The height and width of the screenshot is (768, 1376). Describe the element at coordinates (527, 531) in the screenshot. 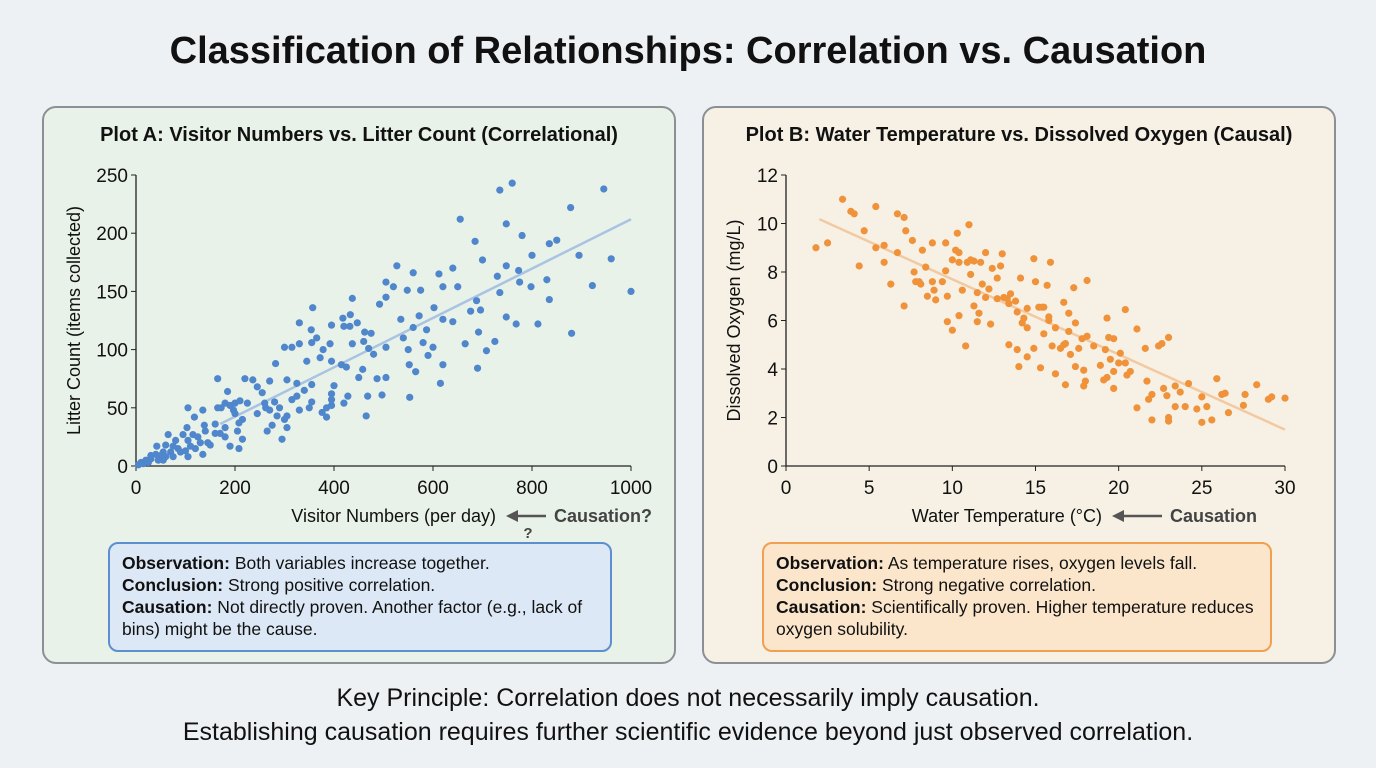

I see `question-mark: ?` at that location.